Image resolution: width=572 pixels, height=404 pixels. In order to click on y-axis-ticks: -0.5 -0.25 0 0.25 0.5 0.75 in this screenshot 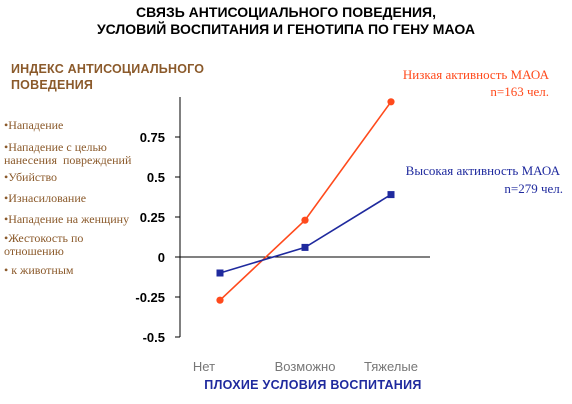, I will do `click(157, 237)`.